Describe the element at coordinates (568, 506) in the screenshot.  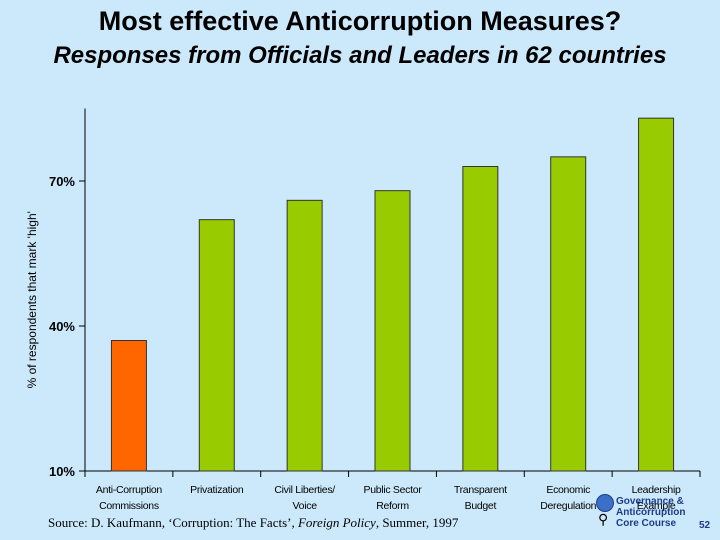
I see `x-tick-label: Deregulation` at that location.